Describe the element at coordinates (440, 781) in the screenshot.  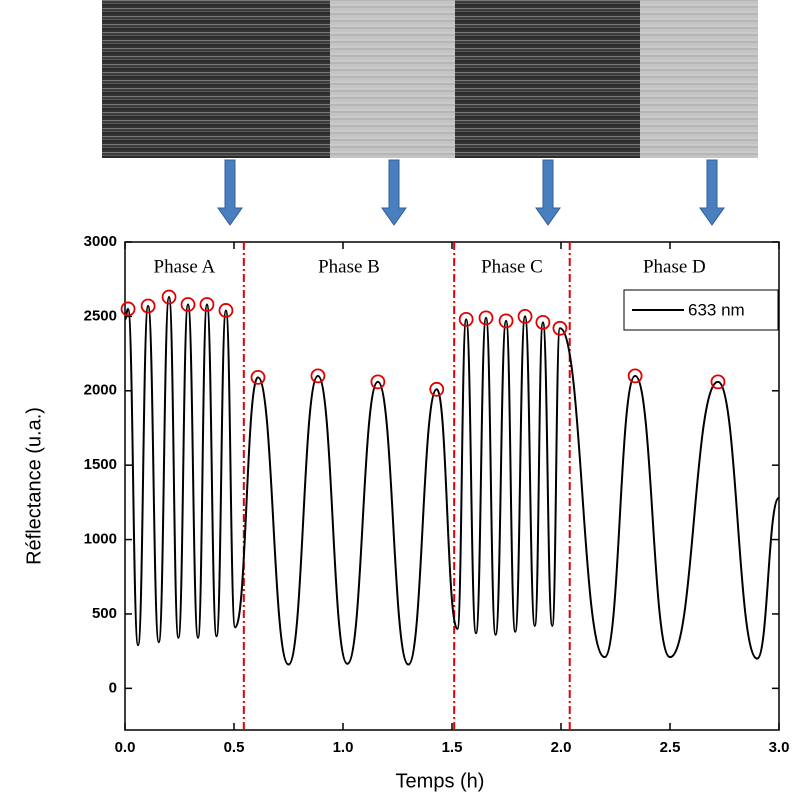
I see `x-axis-label: Temps (h)` at that location.